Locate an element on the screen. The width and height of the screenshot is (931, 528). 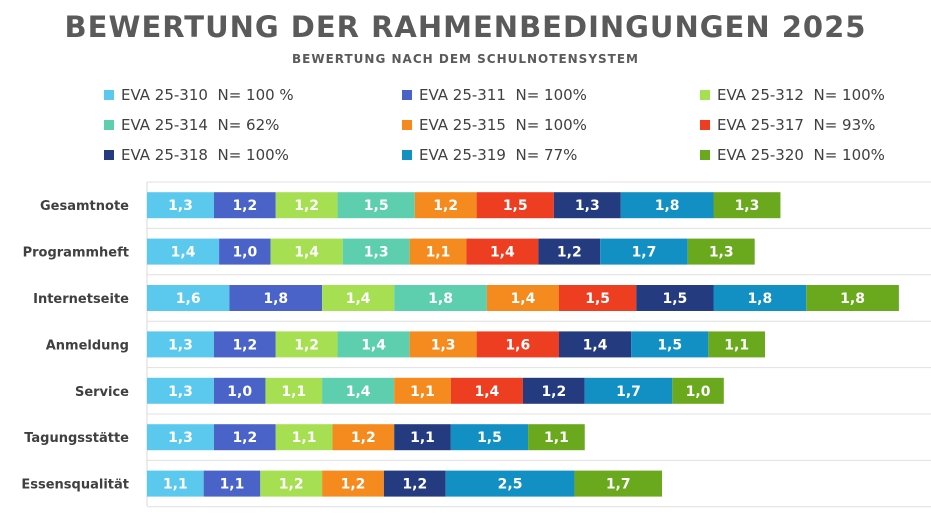
legend-label: EVA 25-311 N= 100% is located at coordinates (503, 95).